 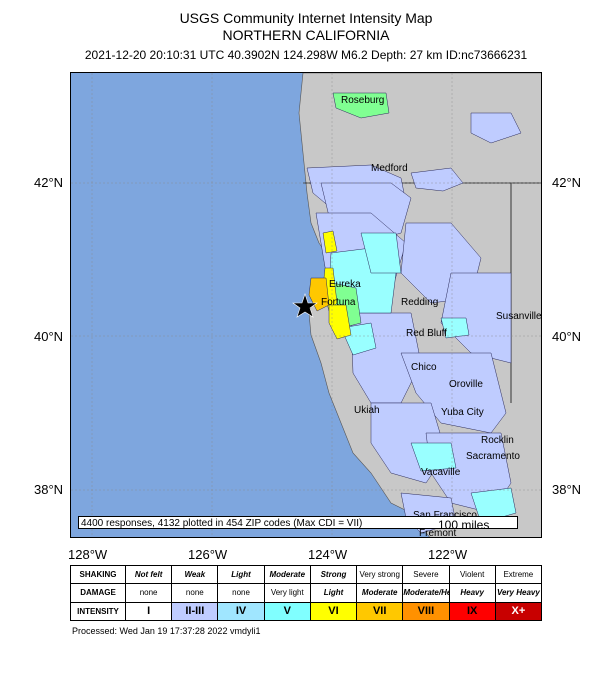 What do you see at coordinates (49, 489) in the screenshot?
I see `lat-label-38-left: 38°N` at bounding box center [49, 489].